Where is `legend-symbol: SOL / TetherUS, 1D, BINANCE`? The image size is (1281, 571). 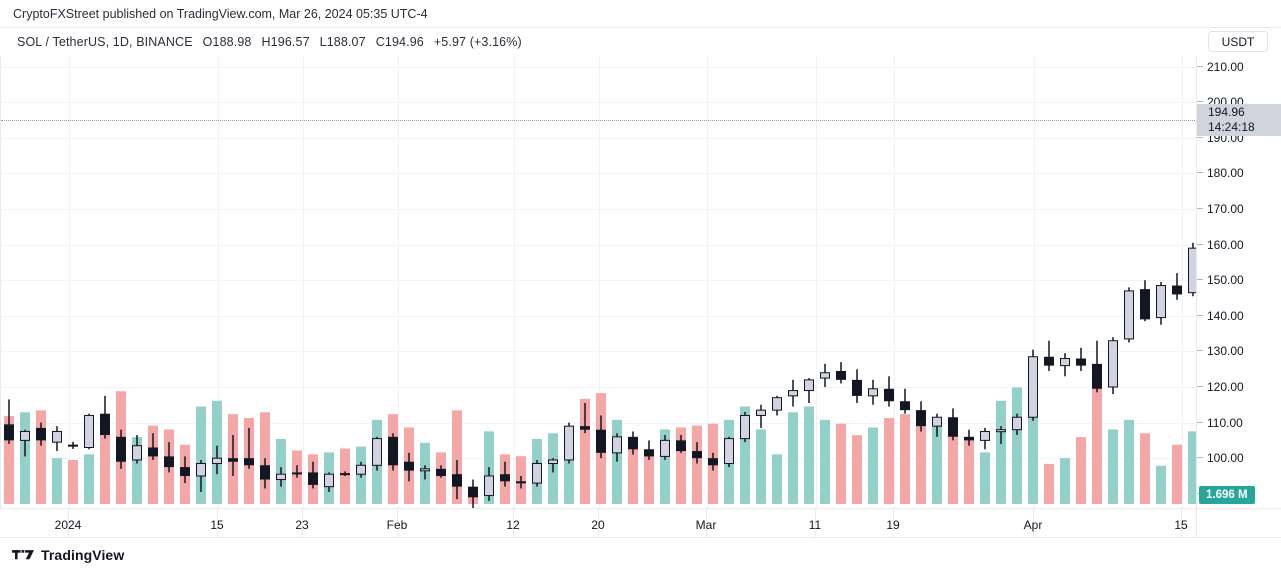
legend-symbol: SOL / TetherUS, 1D, BINANCE is located at coordinates (105, 42).